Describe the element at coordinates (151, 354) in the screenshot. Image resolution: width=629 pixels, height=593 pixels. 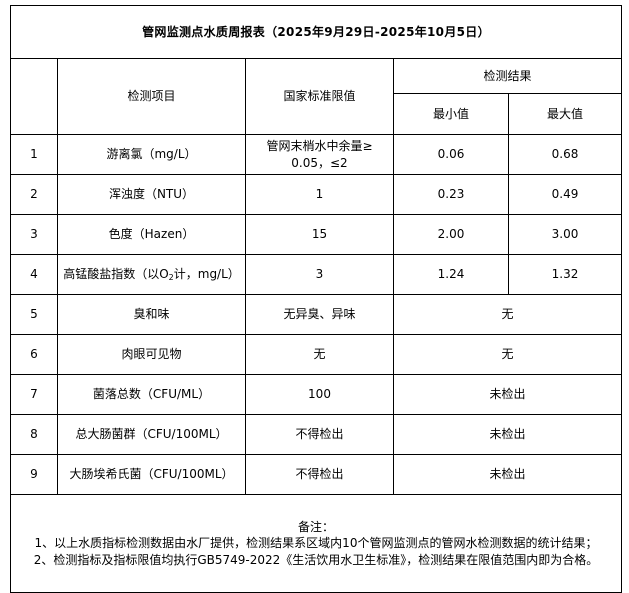
I see `row-item: 肉眼可见物` at that location.